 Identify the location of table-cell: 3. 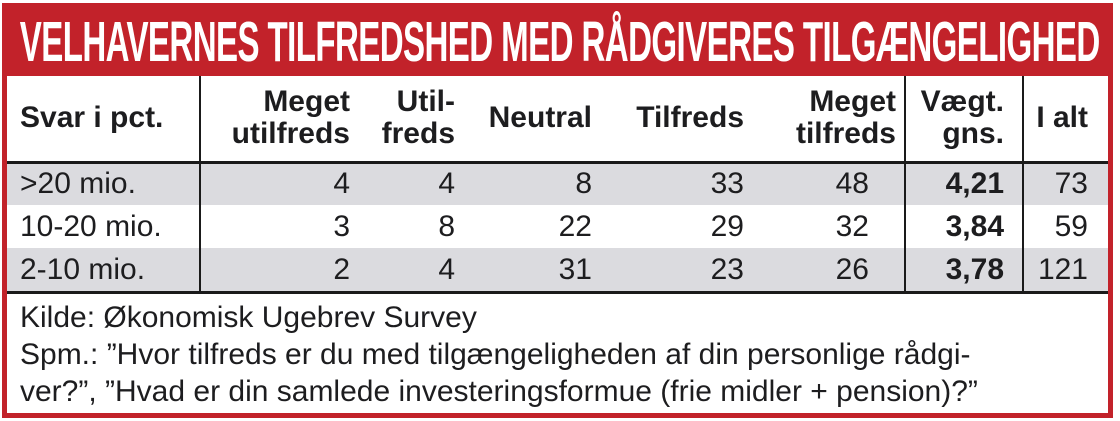
(341, 226).